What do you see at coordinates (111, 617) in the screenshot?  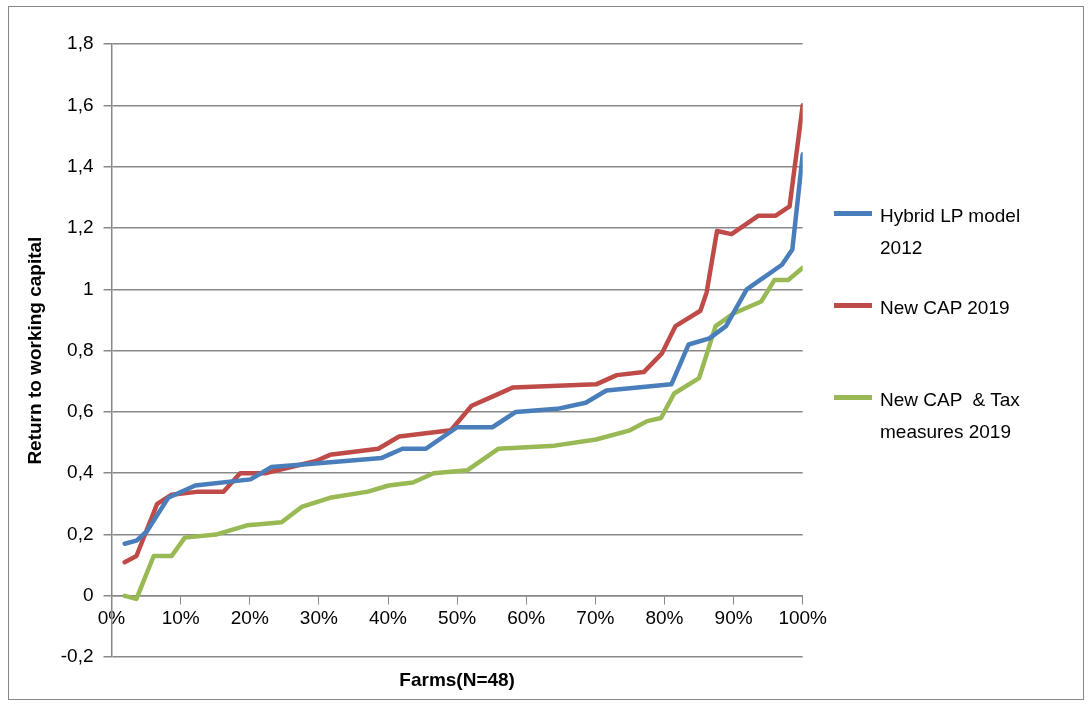 I see `x-tick-label: 0%` at bounding box center [111, 617].